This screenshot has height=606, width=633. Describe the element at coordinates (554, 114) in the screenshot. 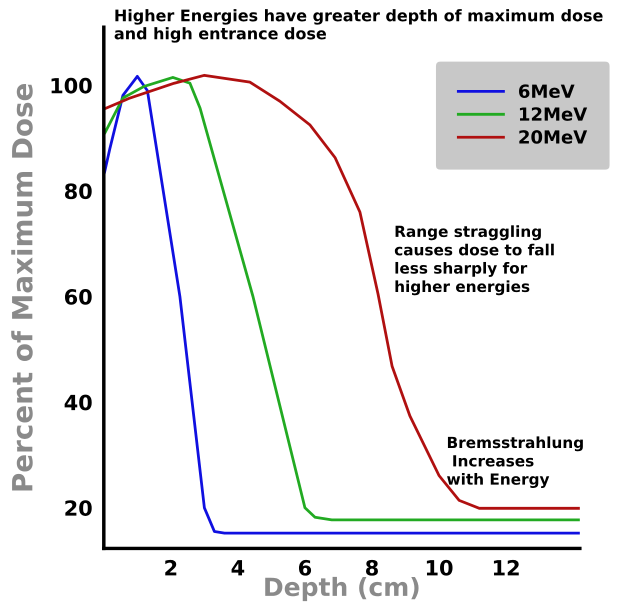

I see `legend-label: 12MeV` at that location.